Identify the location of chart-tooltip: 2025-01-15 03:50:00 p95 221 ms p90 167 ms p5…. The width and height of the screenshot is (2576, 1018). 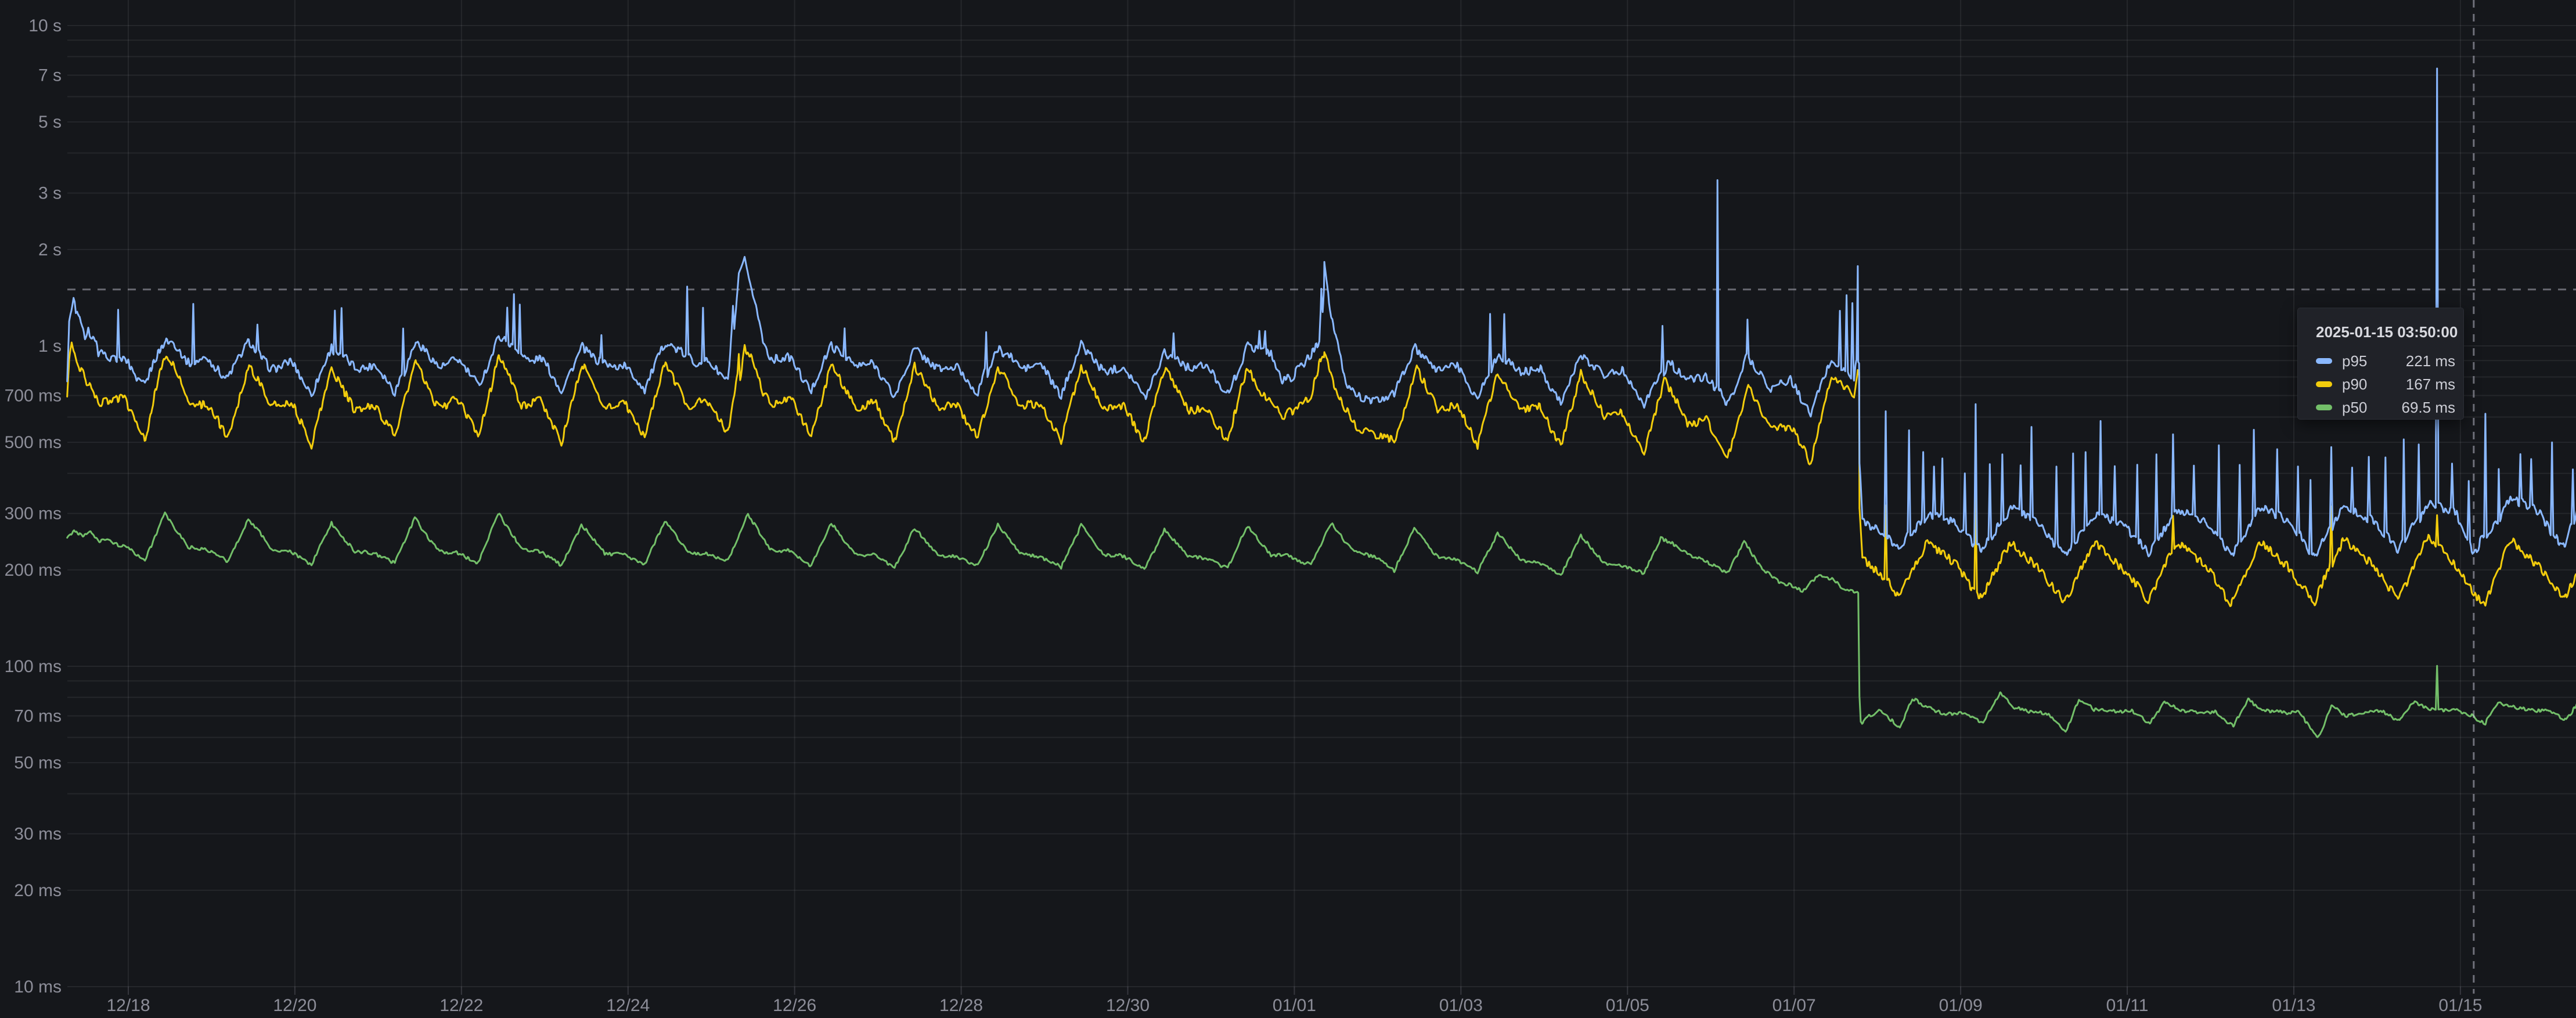
(2380, 364).